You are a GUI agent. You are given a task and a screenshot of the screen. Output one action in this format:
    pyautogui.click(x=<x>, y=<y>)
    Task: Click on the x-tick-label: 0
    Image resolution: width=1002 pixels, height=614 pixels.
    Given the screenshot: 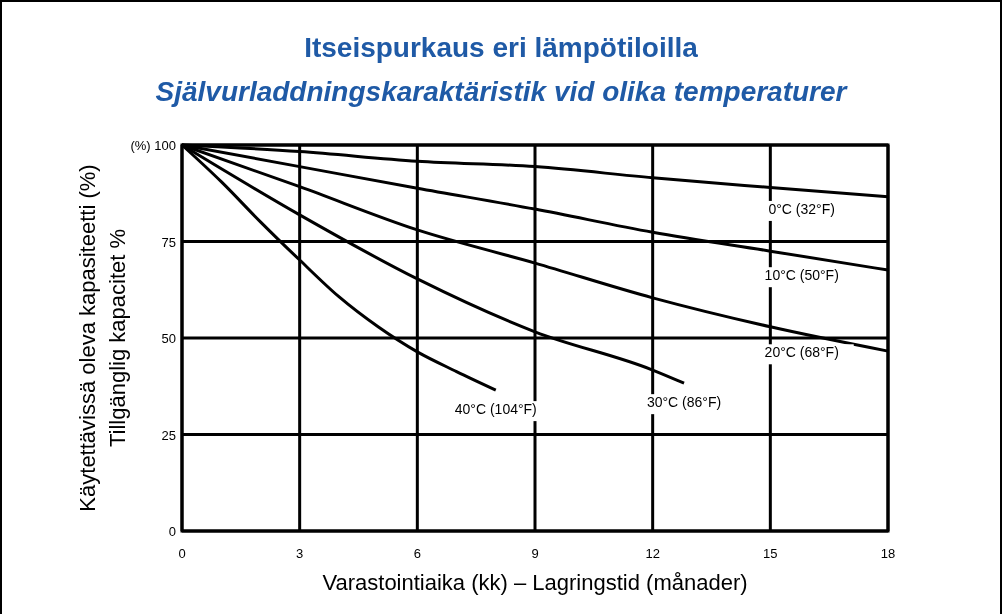 What is the action you would take?
    pyautogui.click(x=182, y=553)
    